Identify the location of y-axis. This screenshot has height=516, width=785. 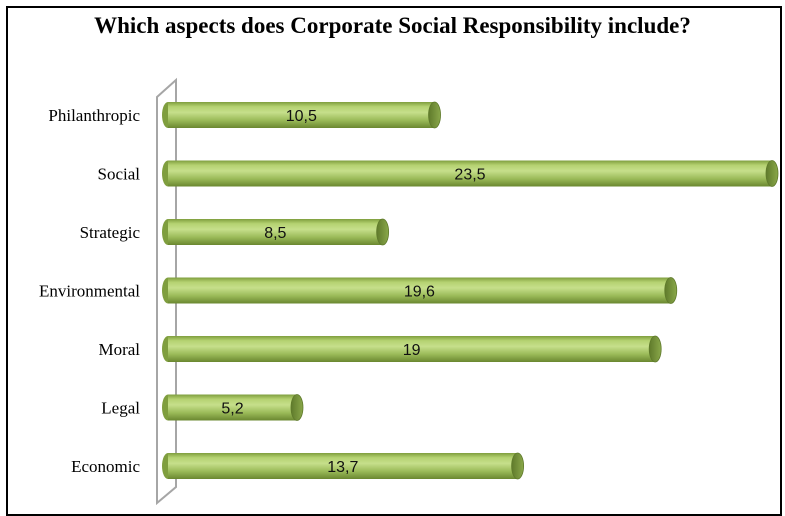
(166, 291).